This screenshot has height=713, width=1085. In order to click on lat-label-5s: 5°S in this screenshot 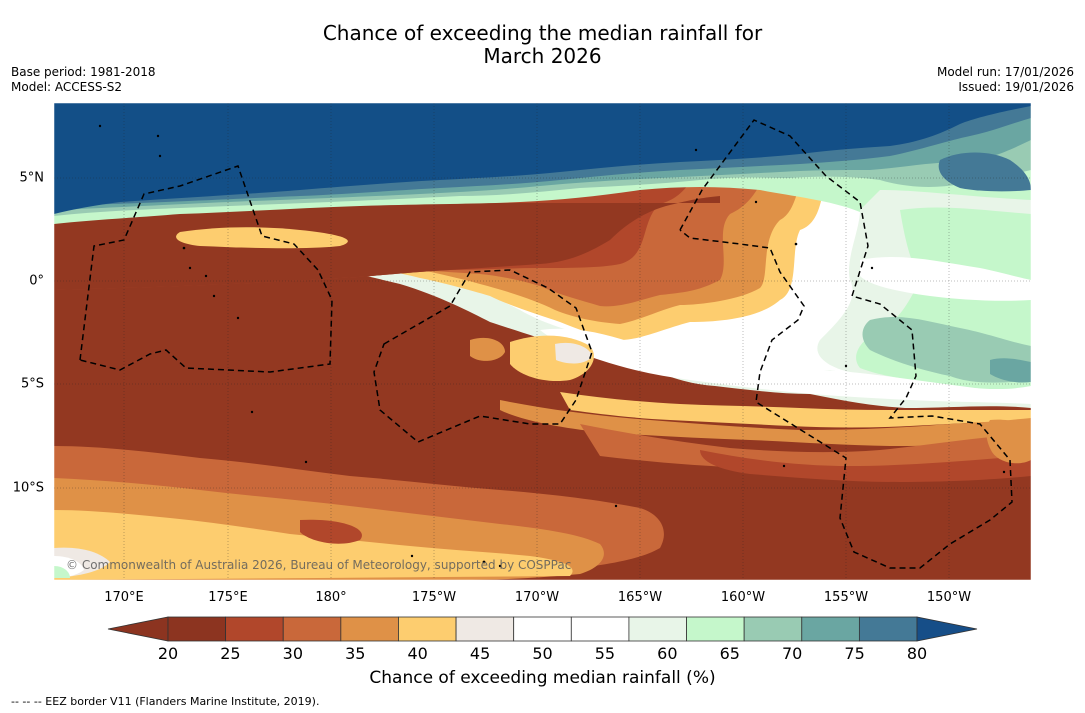, I will do `click(32, 384)`.